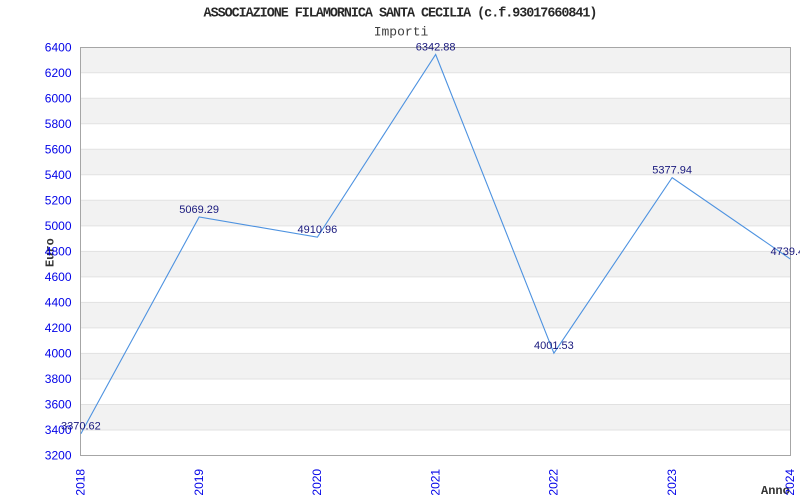 The width and height of the screenshot is (800, 500). Describe the element at coordinates (81, 427) in the screenshot. I see `svg-text: 3370.62` at that location.